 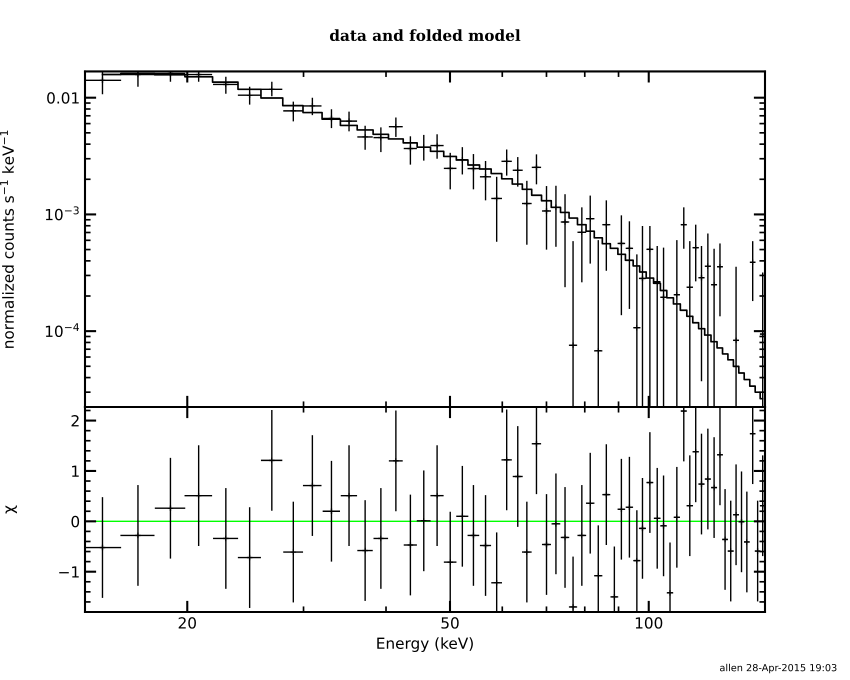 I want to click on x-tick-label: 100, so click(x=649, y=623).